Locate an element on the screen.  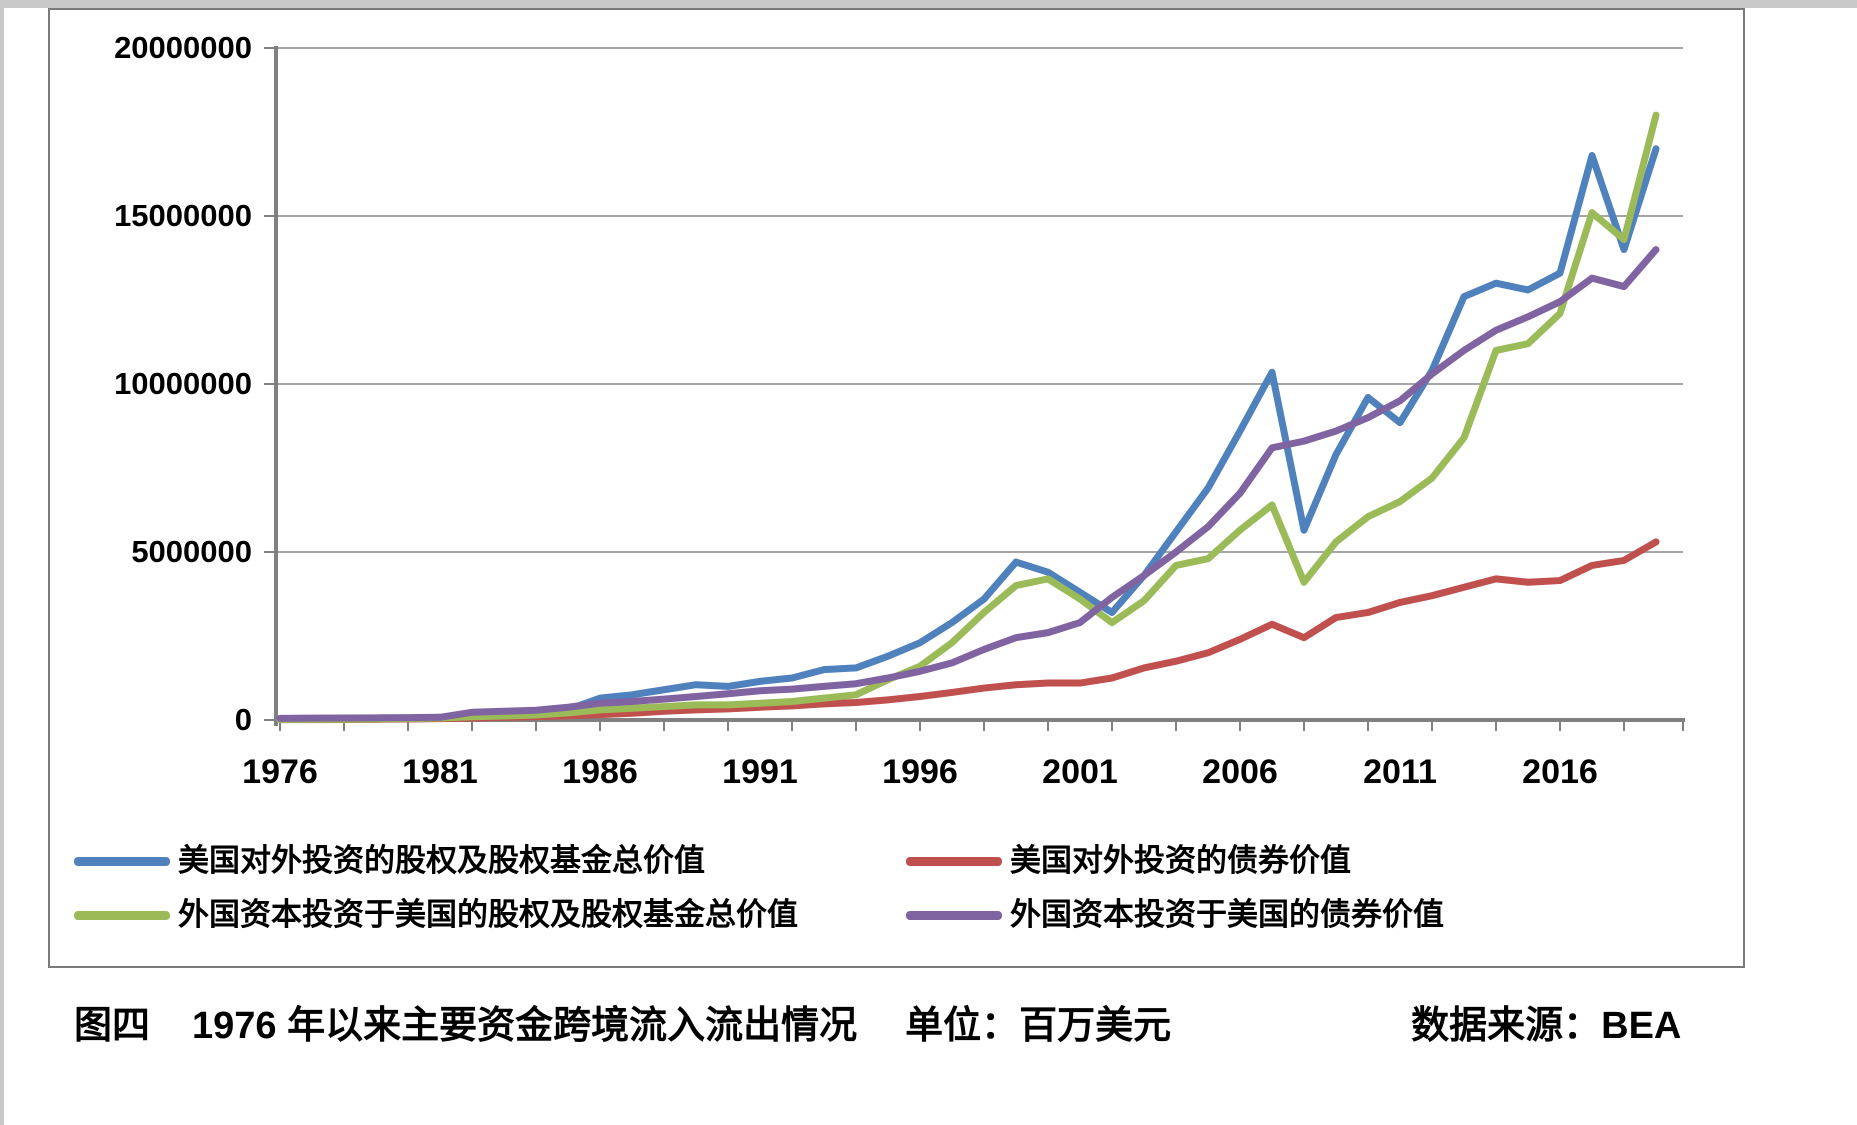
legend-swatch-foreign-equity is located at coordinates (122, 915).